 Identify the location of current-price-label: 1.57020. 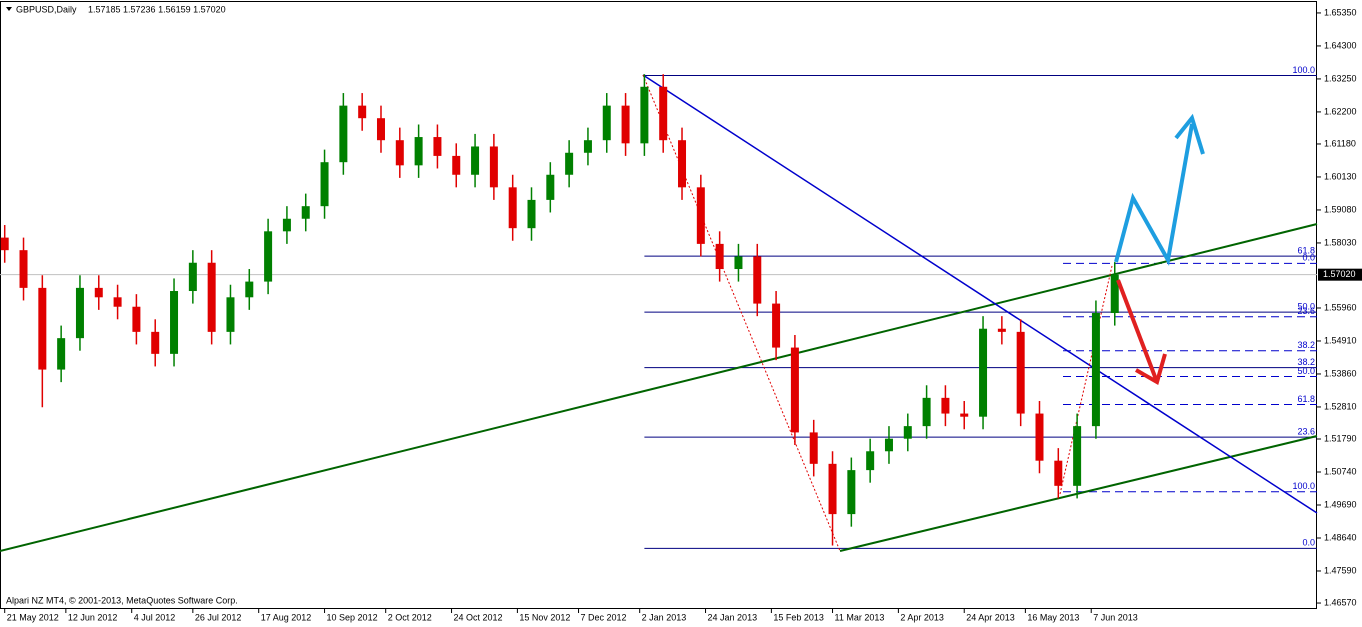
(1339, 274).